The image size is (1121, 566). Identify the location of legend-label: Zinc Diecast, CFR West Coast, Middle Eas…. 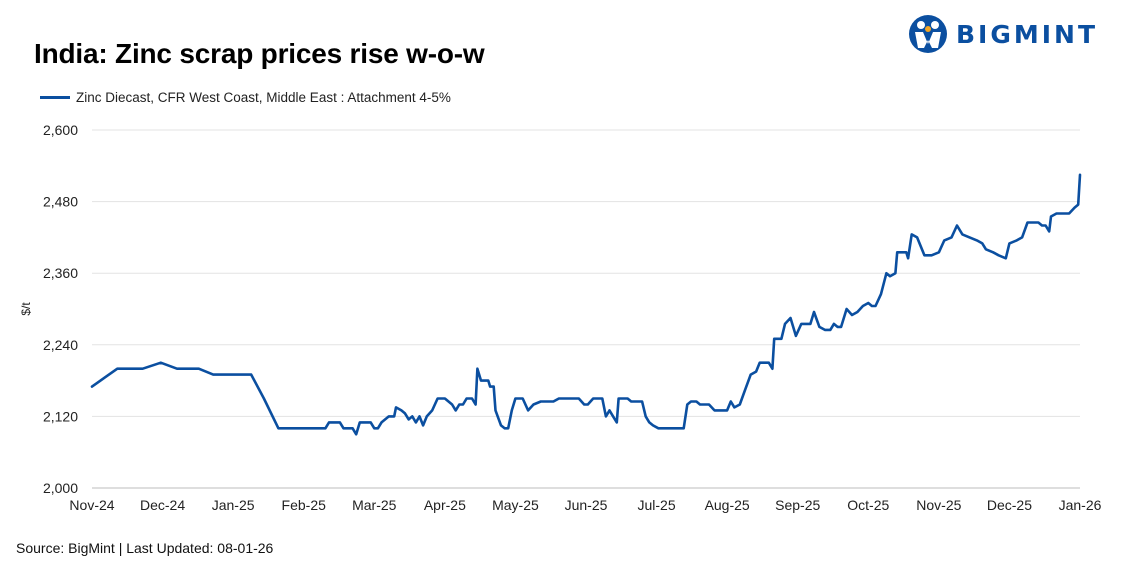
(263, 97).